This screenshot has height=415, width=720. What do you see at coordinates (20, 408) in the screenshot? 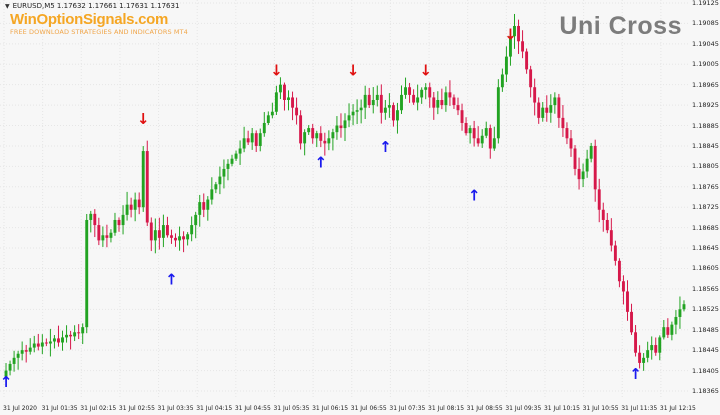
I see `time-tick-label: 31 Jul 2020` at bounding box center [20, 408].